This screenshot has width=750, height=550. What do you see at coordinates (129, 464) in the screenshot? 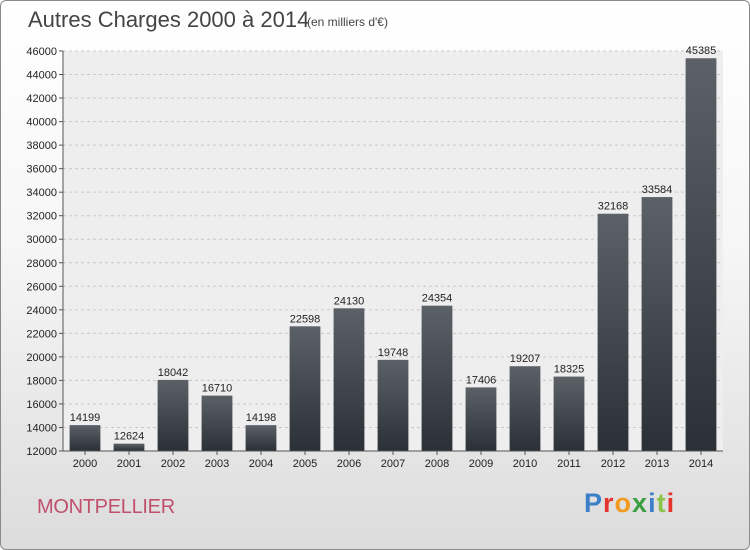
I see `x-tick-label: 2001` at bounding box center [129, 464].